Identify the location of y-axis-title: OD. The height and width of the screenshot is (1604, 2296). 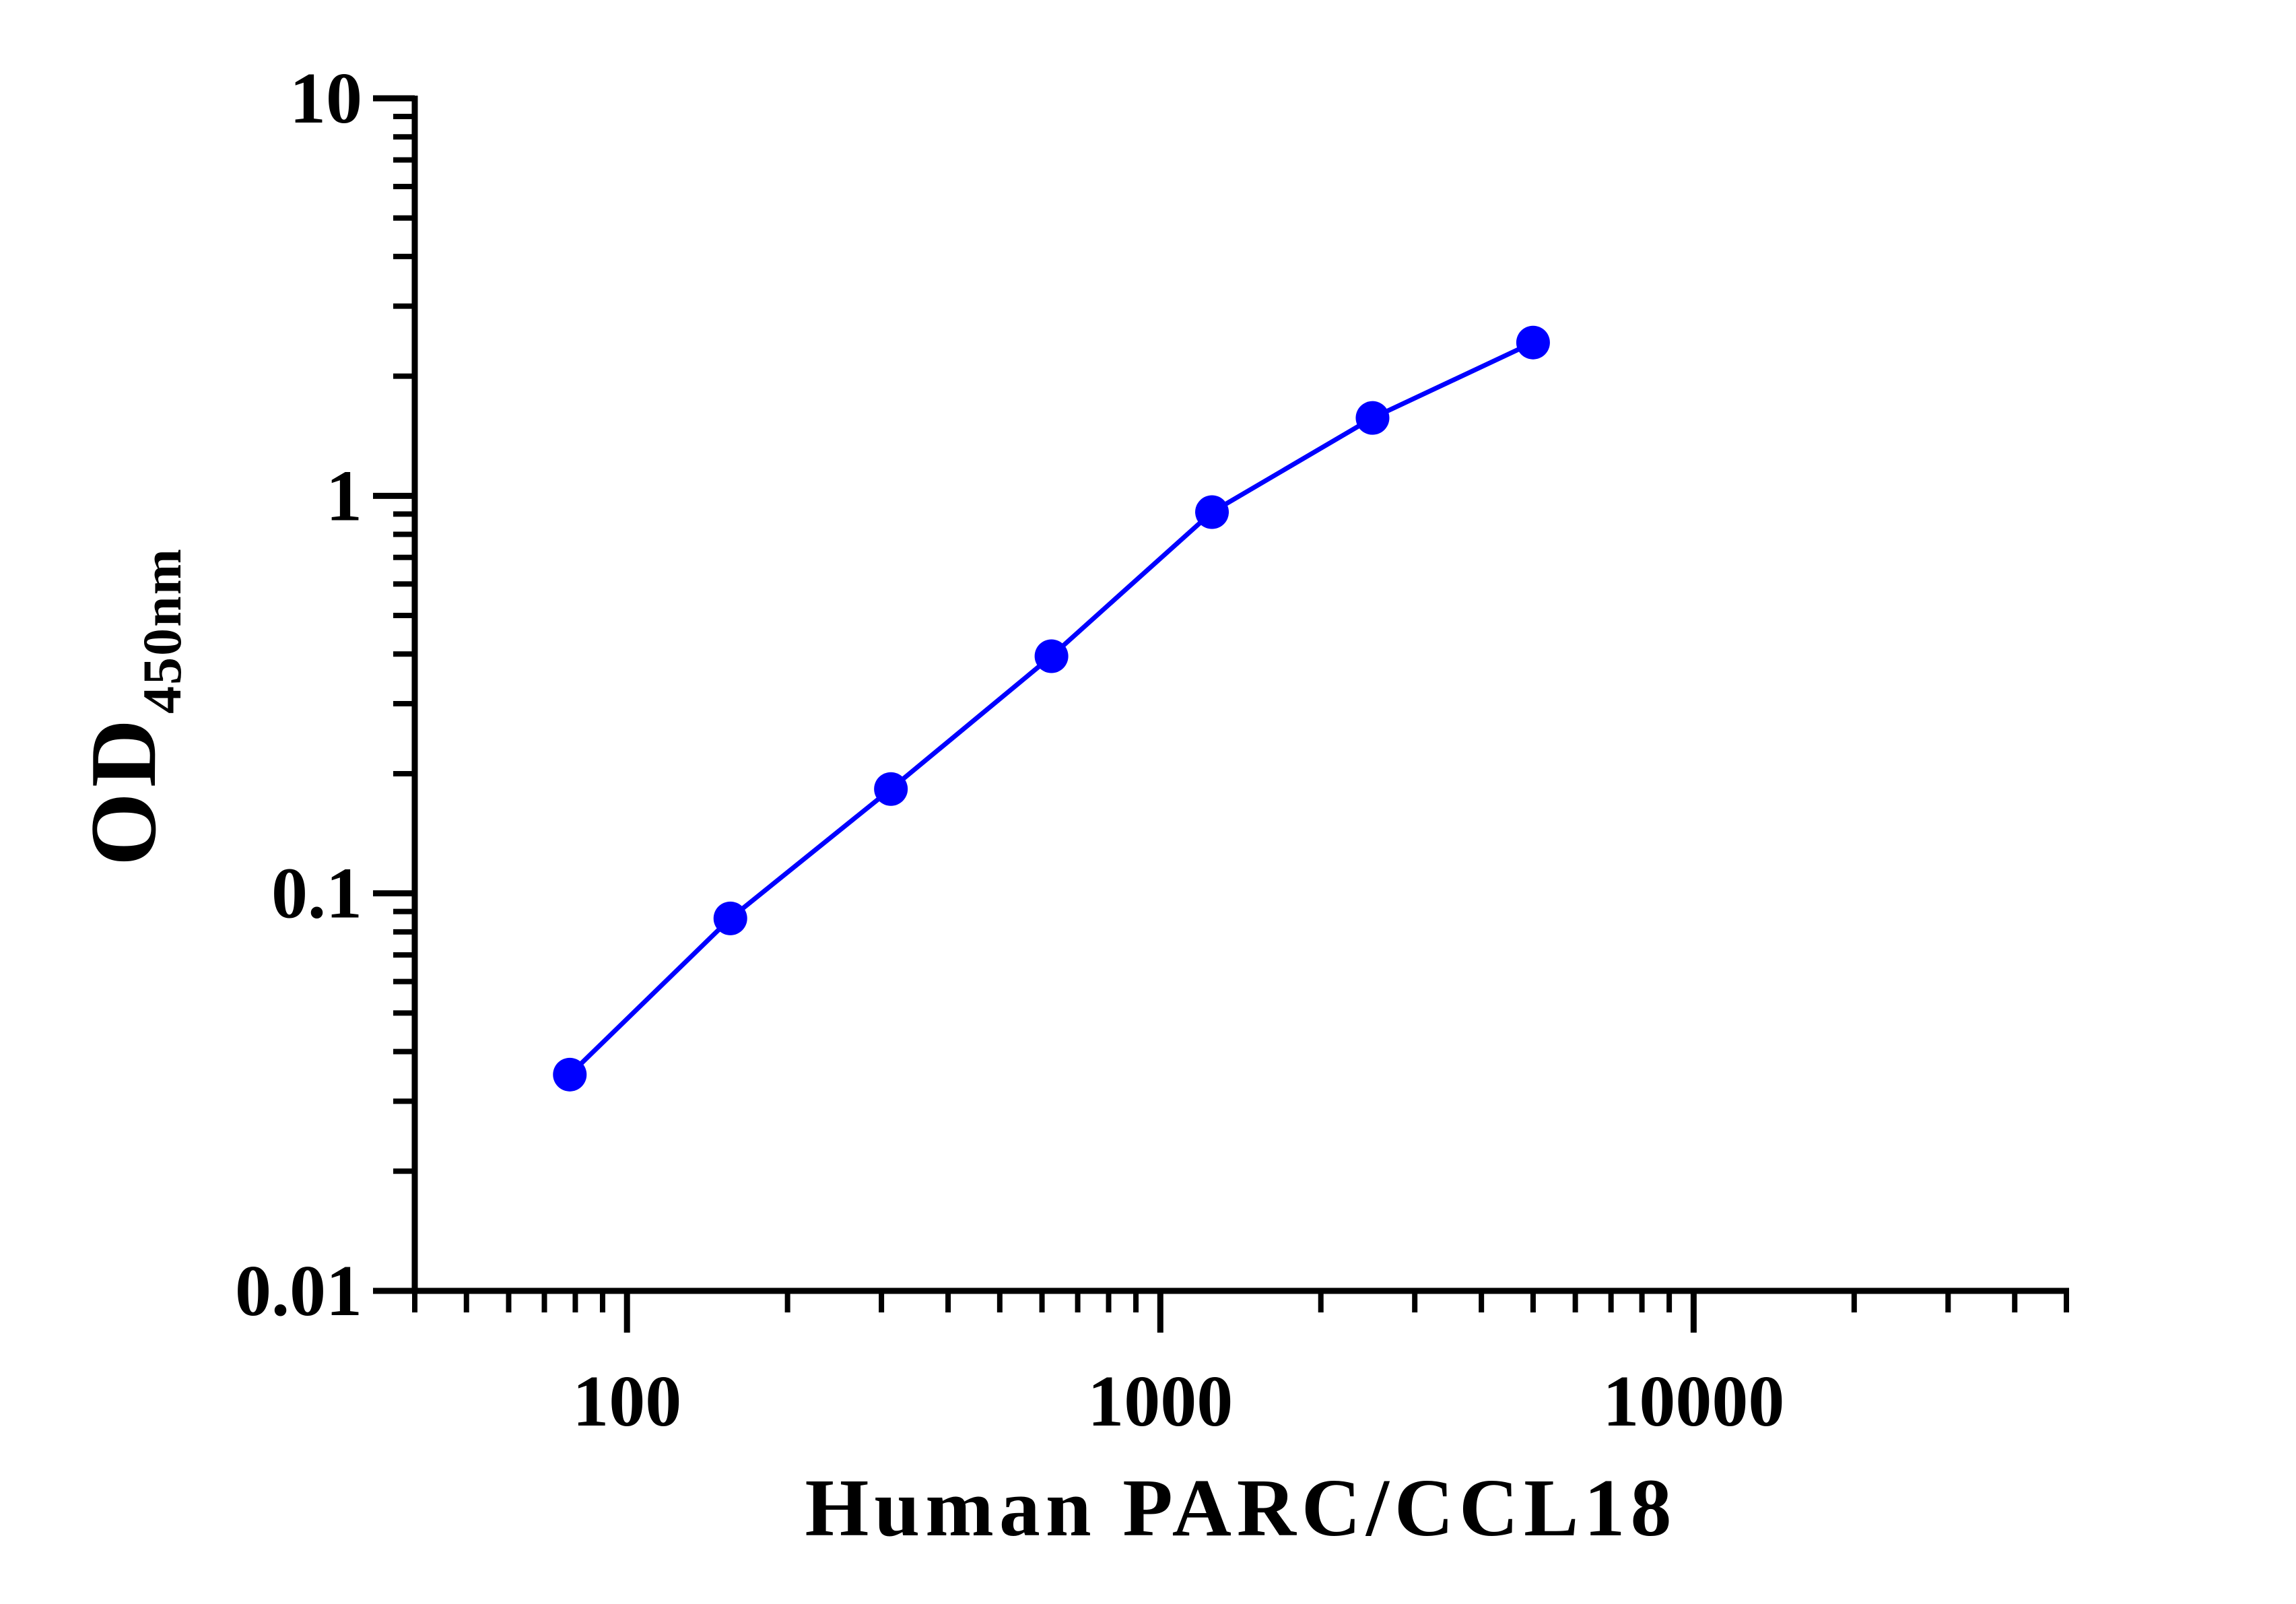
(123, 790).